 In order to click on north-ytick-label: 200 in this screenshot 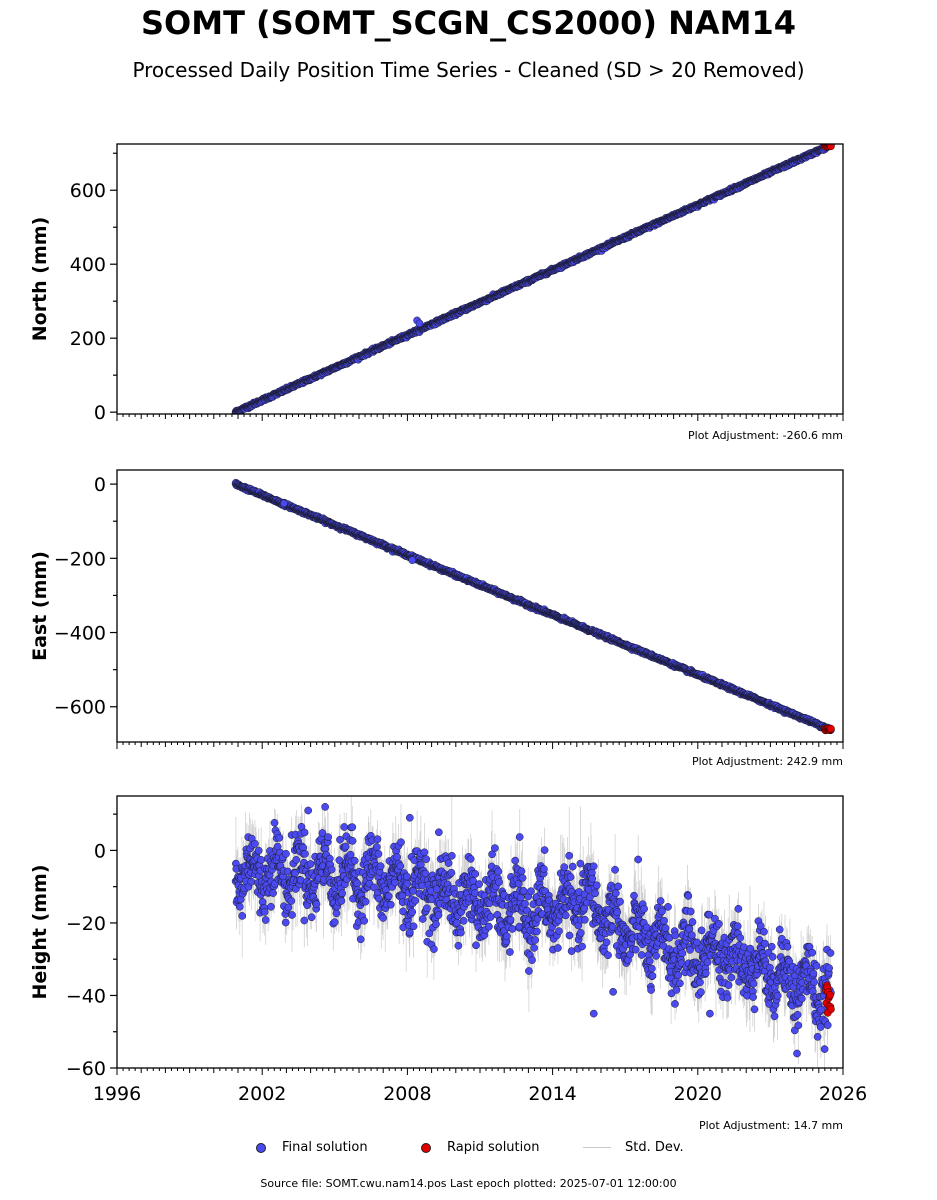, I will do `click(88, 339)`.